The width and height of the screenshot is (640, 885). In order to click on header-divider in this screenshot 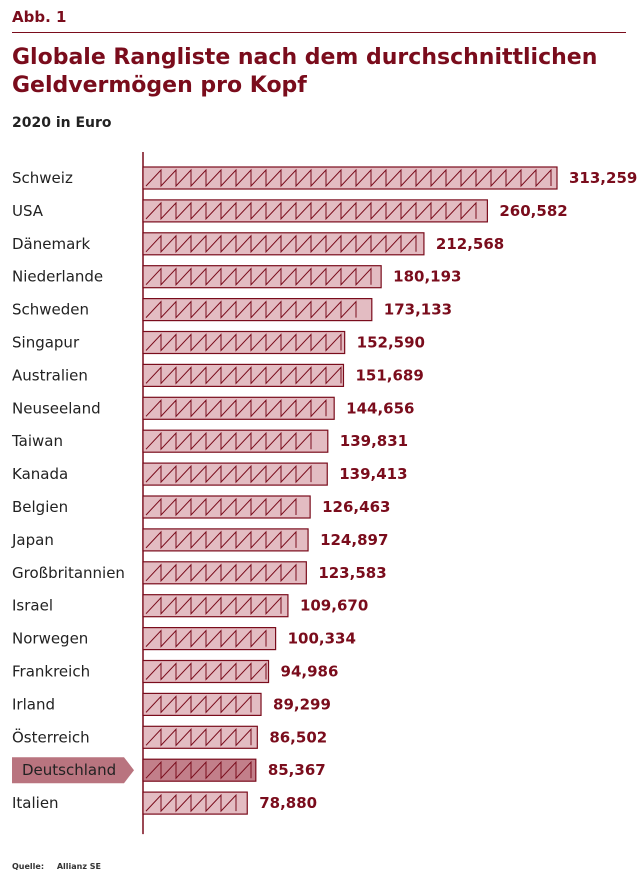, I will do `click(319, 32)`.